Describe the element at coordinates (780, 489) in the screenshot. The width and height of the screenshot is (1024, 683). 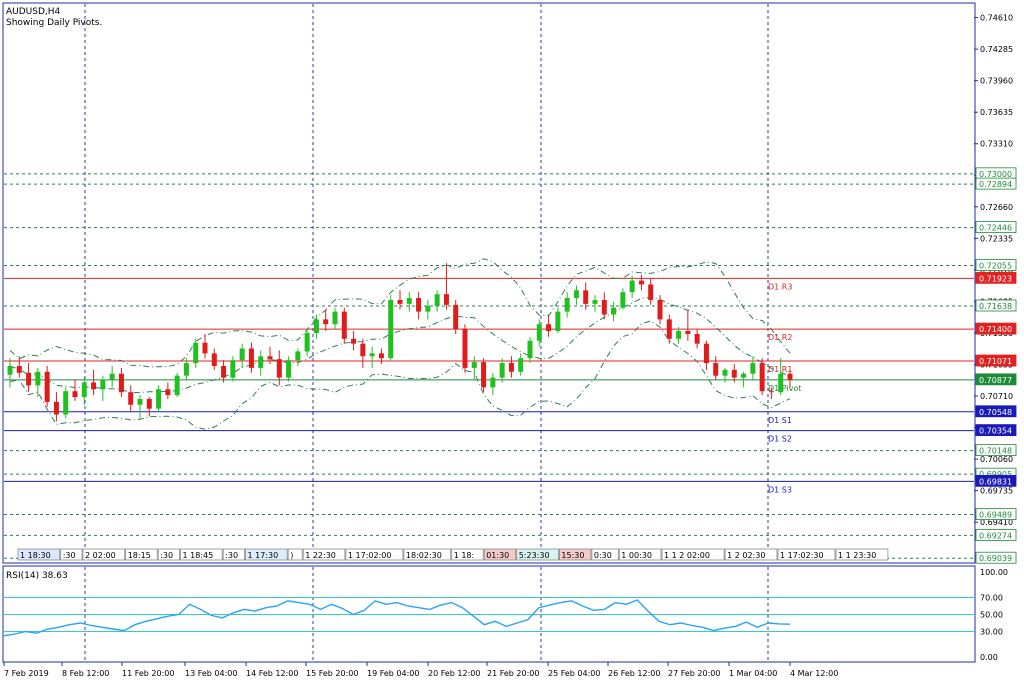
I see `pivot-label-6: D1 S3` at that location.